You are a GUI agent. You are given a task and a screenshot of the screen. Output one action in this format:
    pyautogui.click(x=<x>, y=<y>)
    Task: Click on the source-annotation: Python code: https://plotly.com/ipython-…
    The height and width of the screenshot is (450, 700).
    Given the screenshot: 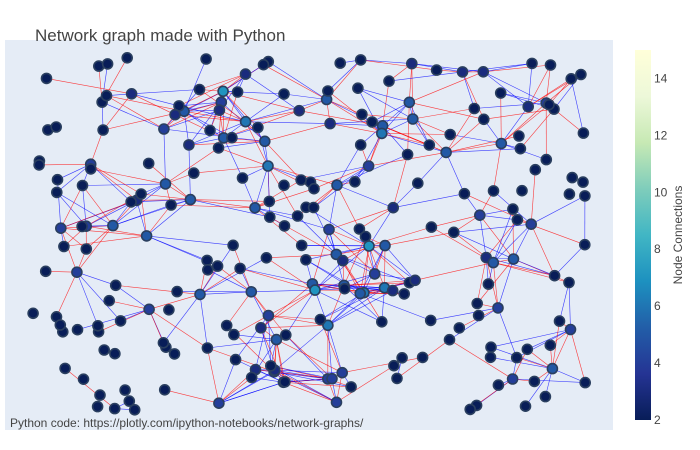 What is the action you would take?
    pyautogui.click(x=187, y=423)
    